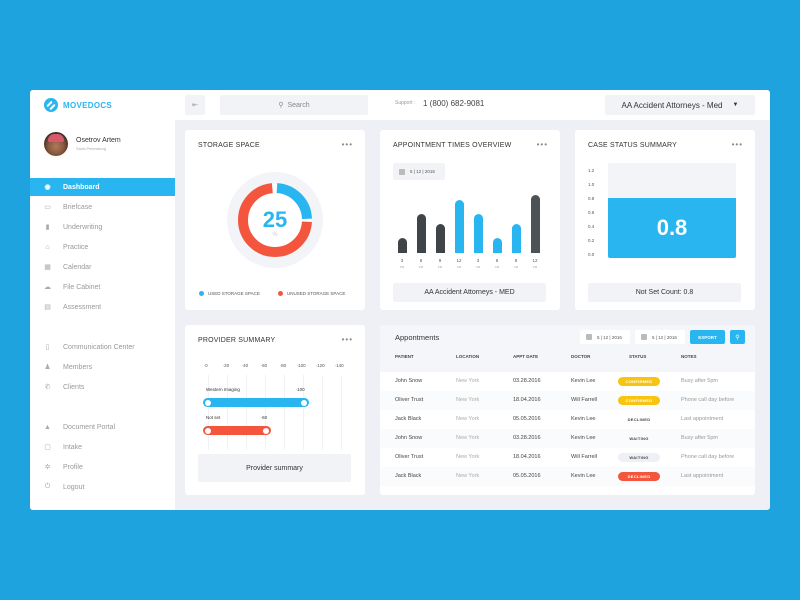  Describe the element at coordinates (256, 402) in the screenshot. I see `western-imaging-range` at that location.